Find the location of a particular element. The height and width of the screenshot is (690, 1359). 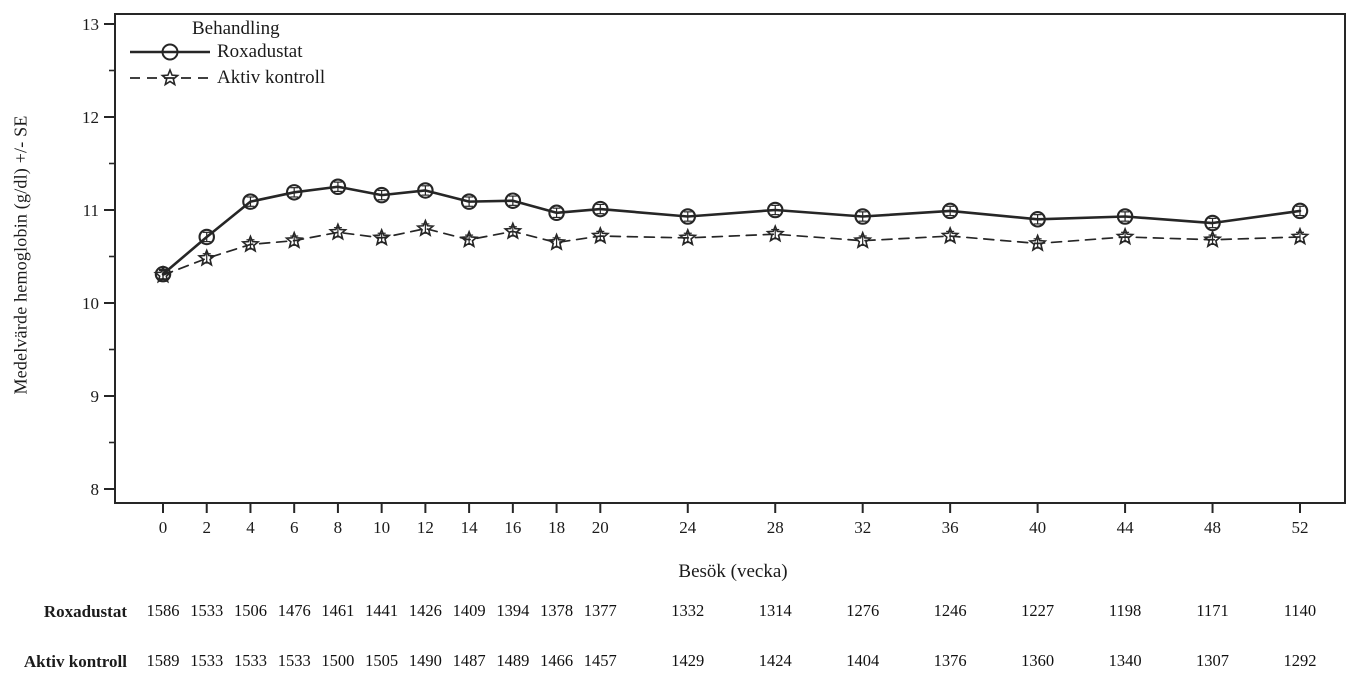

x-tick-label: 10 is located at coordinates (381, 527).